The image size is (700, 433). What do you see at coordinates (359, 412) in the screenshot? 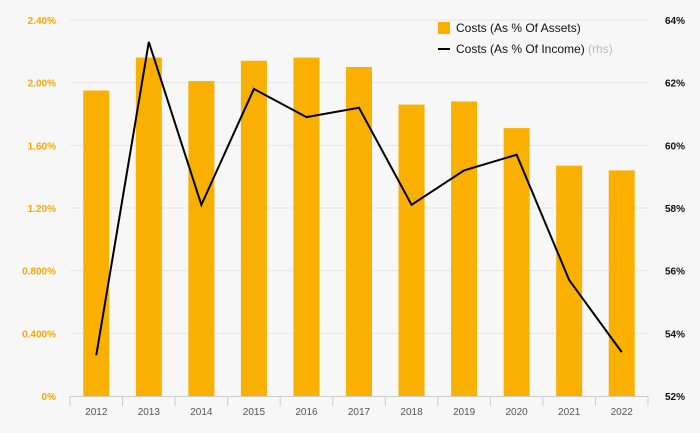
I see `x-axis-tick-label: 2017` at bounding box center [359, 412].